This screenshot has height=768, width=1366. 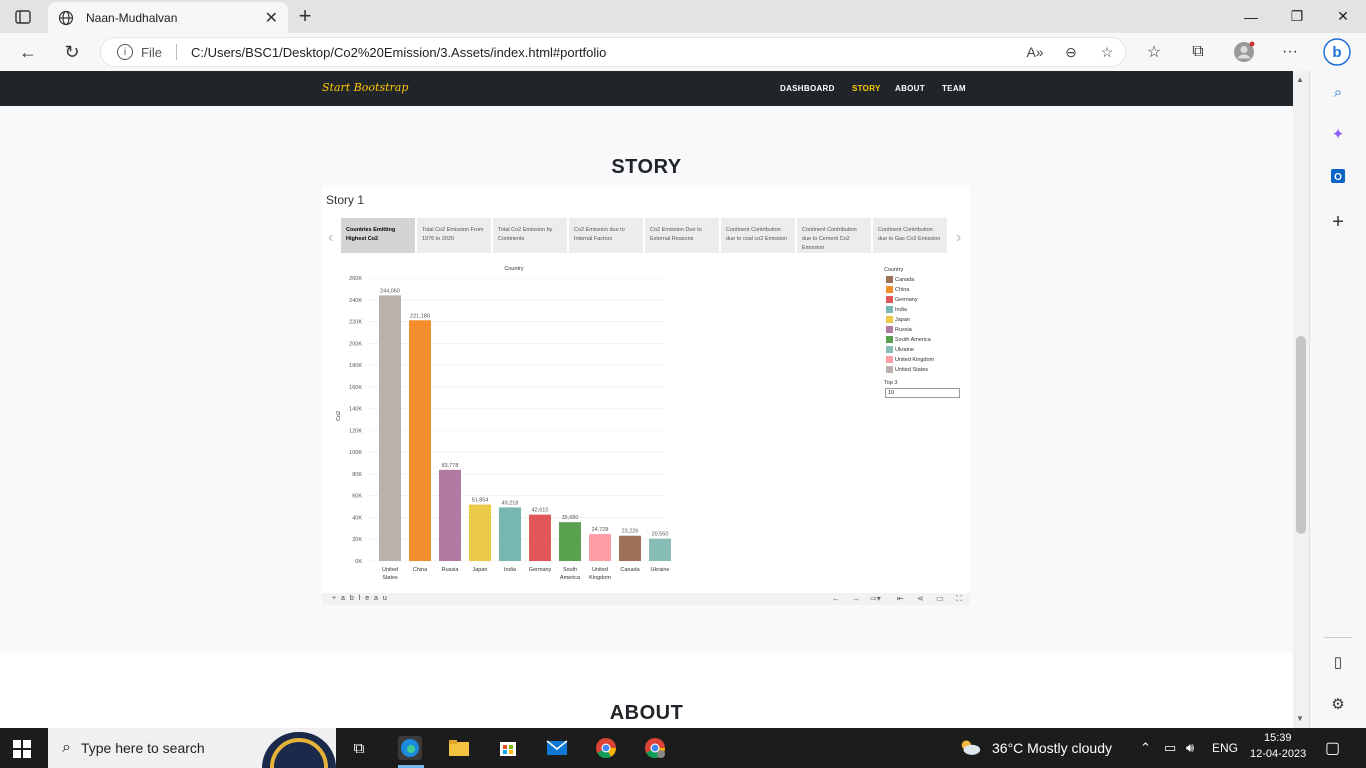 I want to click on nav-about: ABOUT, so click(x=910, y=88).